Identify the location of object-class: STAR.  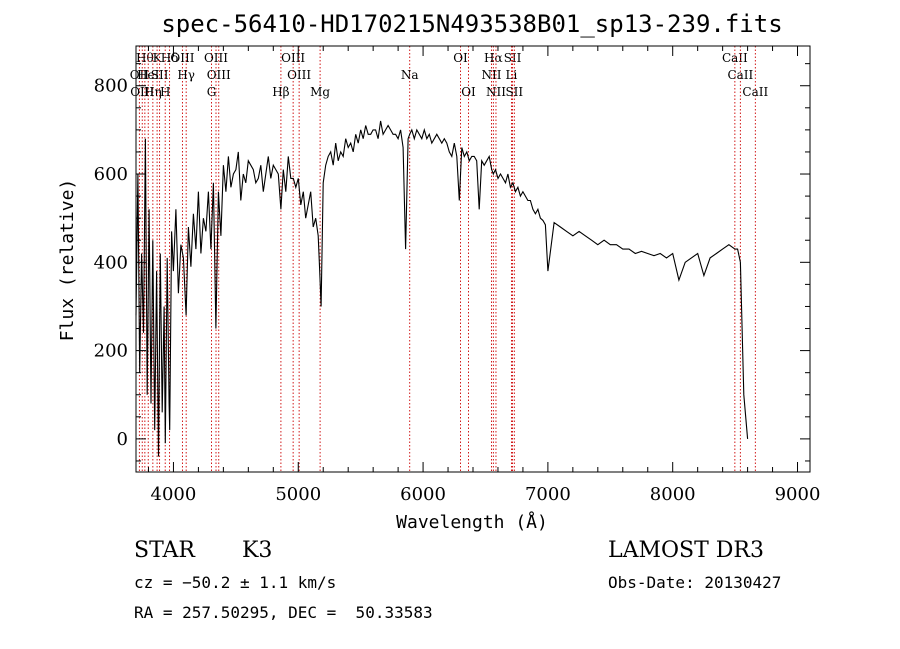
(164, 550).